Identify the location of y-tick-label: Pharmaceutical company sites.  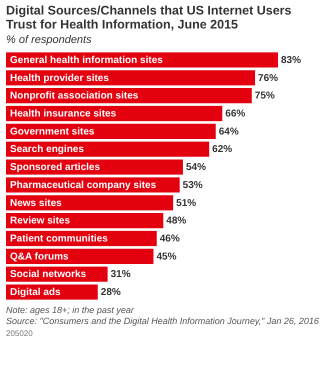
(83, 185).